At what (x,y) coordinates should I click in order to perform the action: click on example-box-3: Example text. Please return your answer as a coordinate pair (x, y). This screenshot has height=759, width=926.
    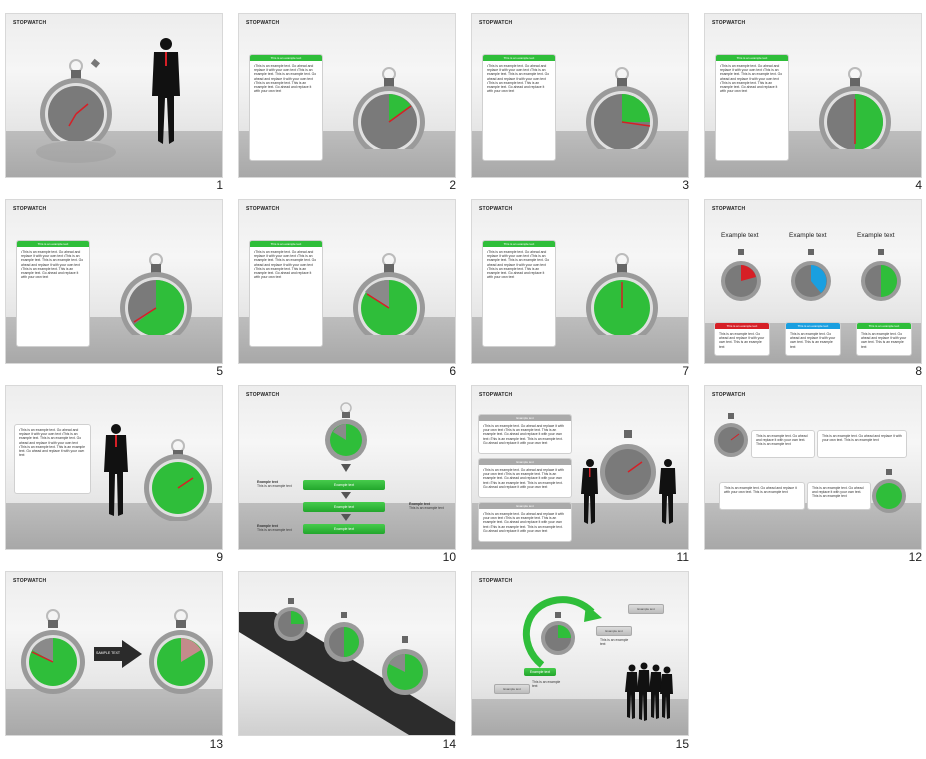
    Looking at the image, I should click on (344, 529).